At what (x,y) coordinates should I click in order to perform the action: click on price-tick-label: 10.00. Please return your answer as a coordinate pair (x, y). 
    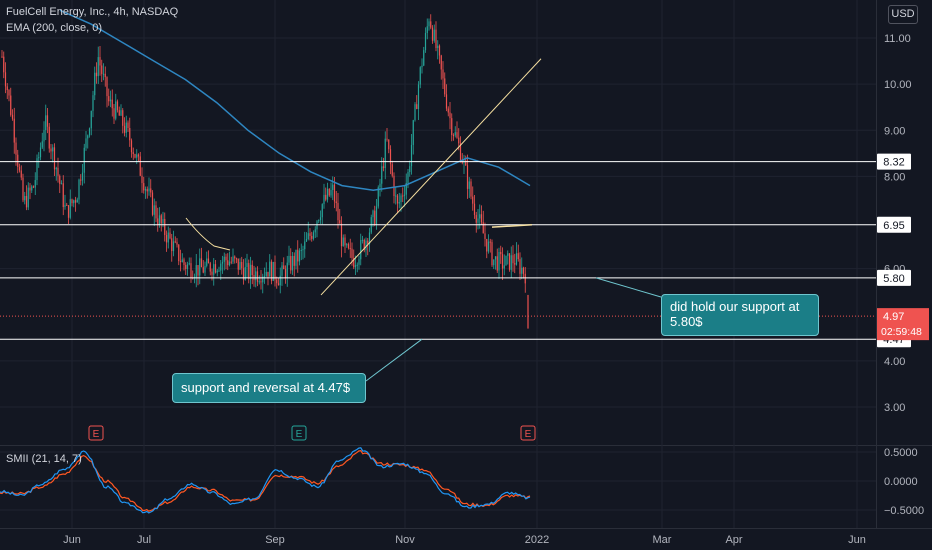
    Looking at the image, I should click on (898, 85).